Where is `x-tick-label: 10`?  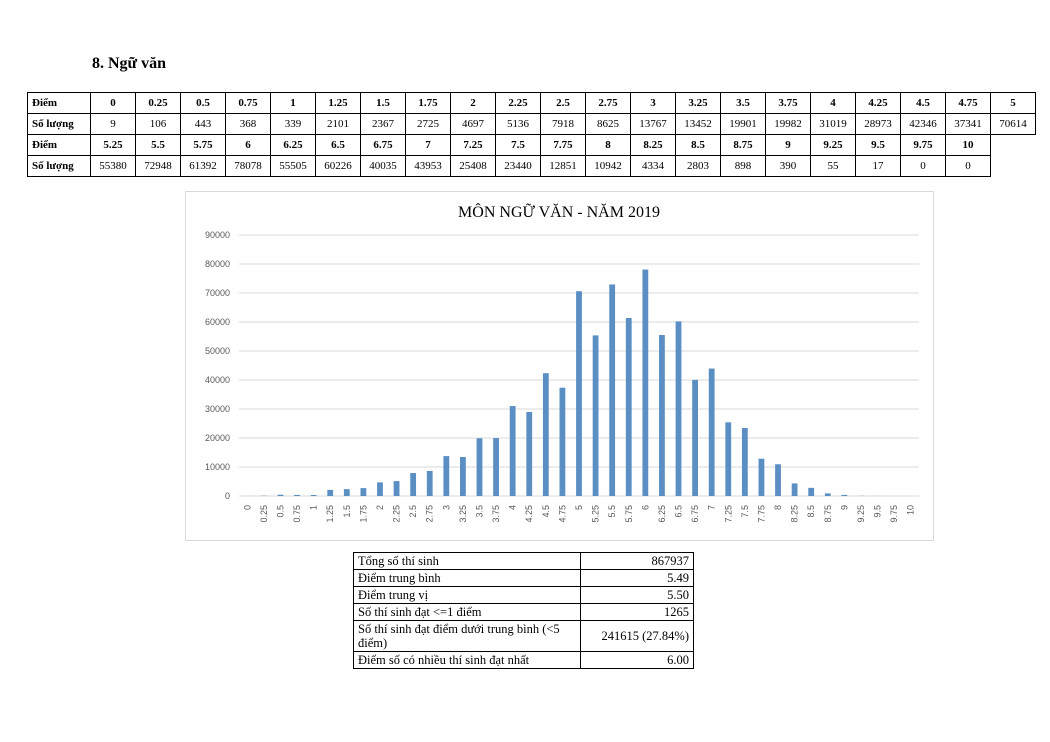 x-tick-label: 10 is located at coordinates (911, 510).